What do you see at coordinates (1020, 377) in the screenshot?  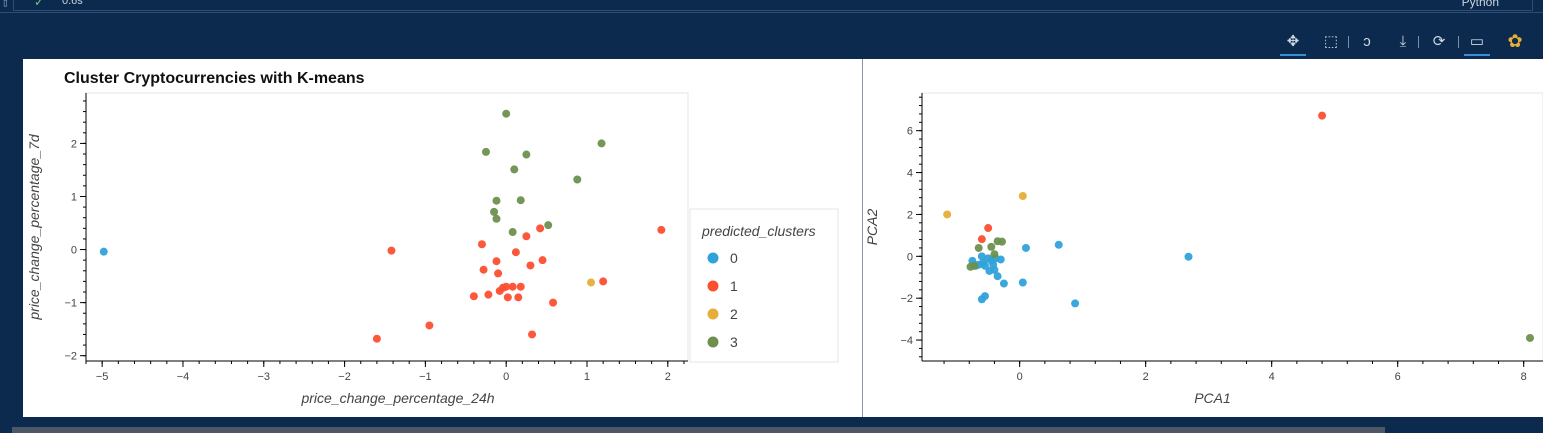 I see `x-tick-label: 0` at bounding box center [1020, 377].